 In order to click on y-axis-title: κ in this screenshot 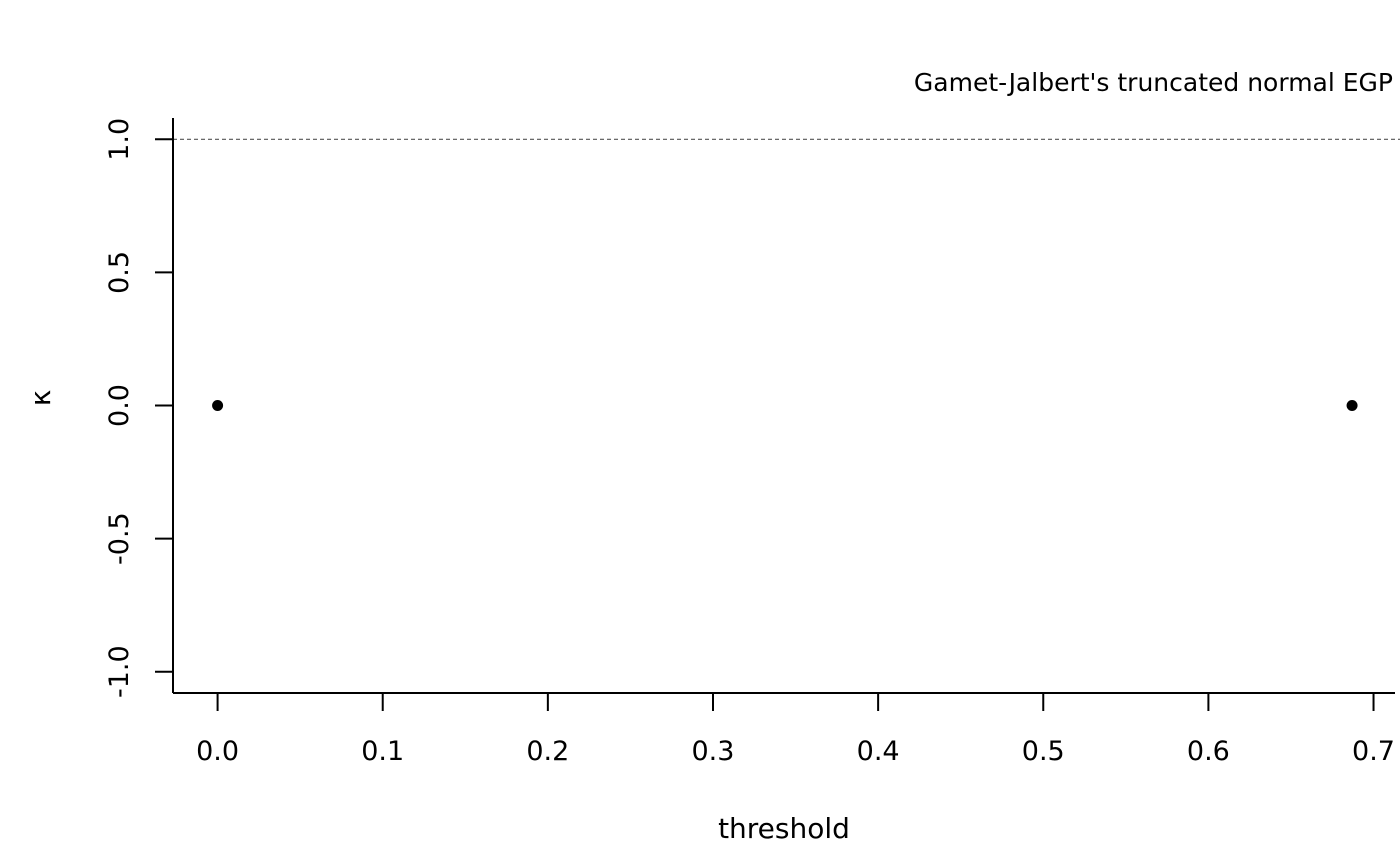, I will do `click(40, 398)`.